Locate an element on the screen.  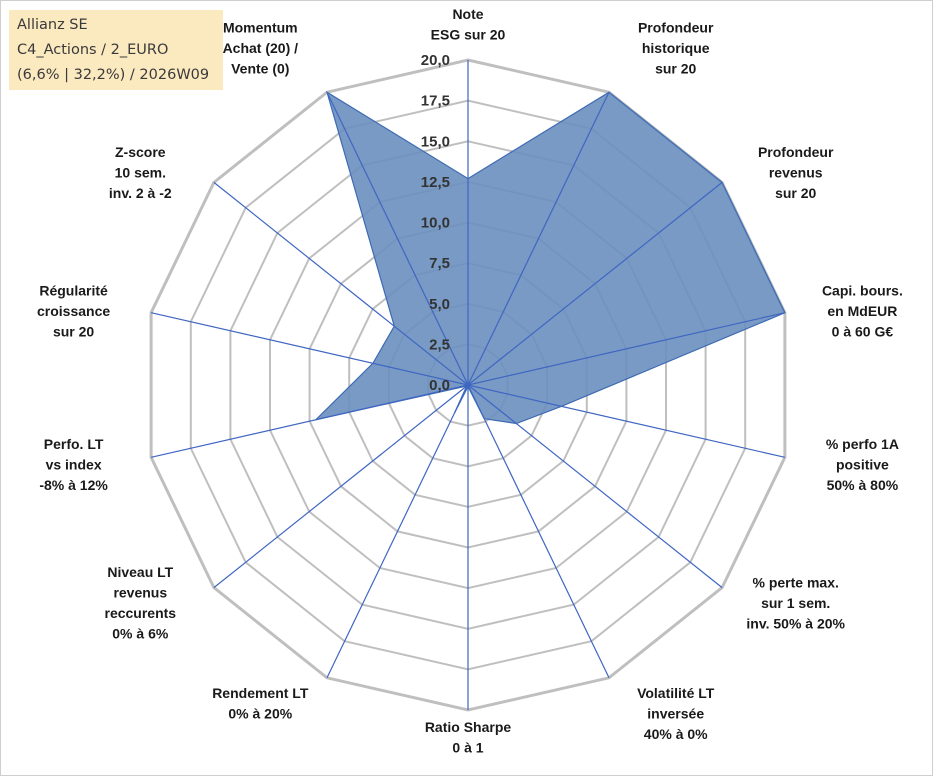
tick-layer: 0,0 2,5 5,0 7,5 10,0 12,5 15,0 17,5 20,0 is located at coordinates (435, 223).